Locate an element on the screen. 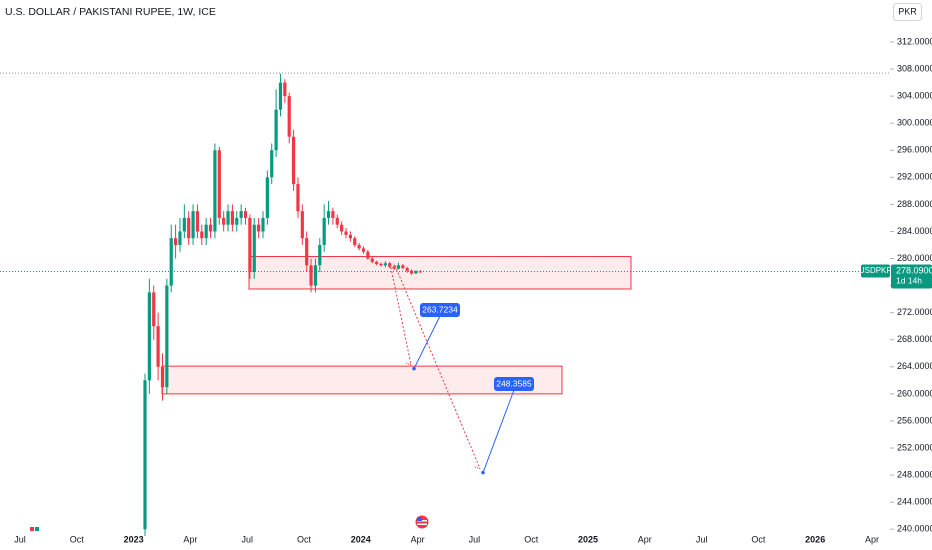 This screenshot has width=932, height=550. y-tick-label: 240.0000 is located at coordinates (914, 529).